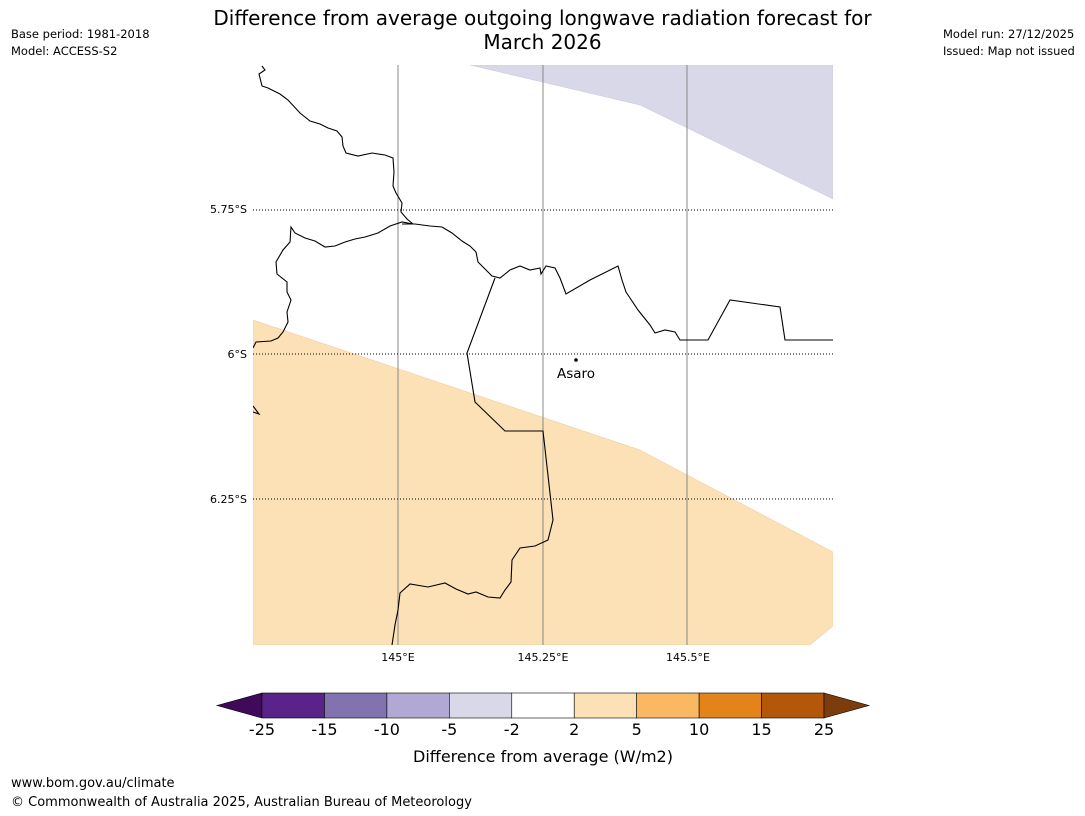 The image size is (1085, 816). What do you see at coordinates (1009, 51) in the screenshot?
I see `issued-text: Issued: Map not issued` at bounding box center [1009, 51].